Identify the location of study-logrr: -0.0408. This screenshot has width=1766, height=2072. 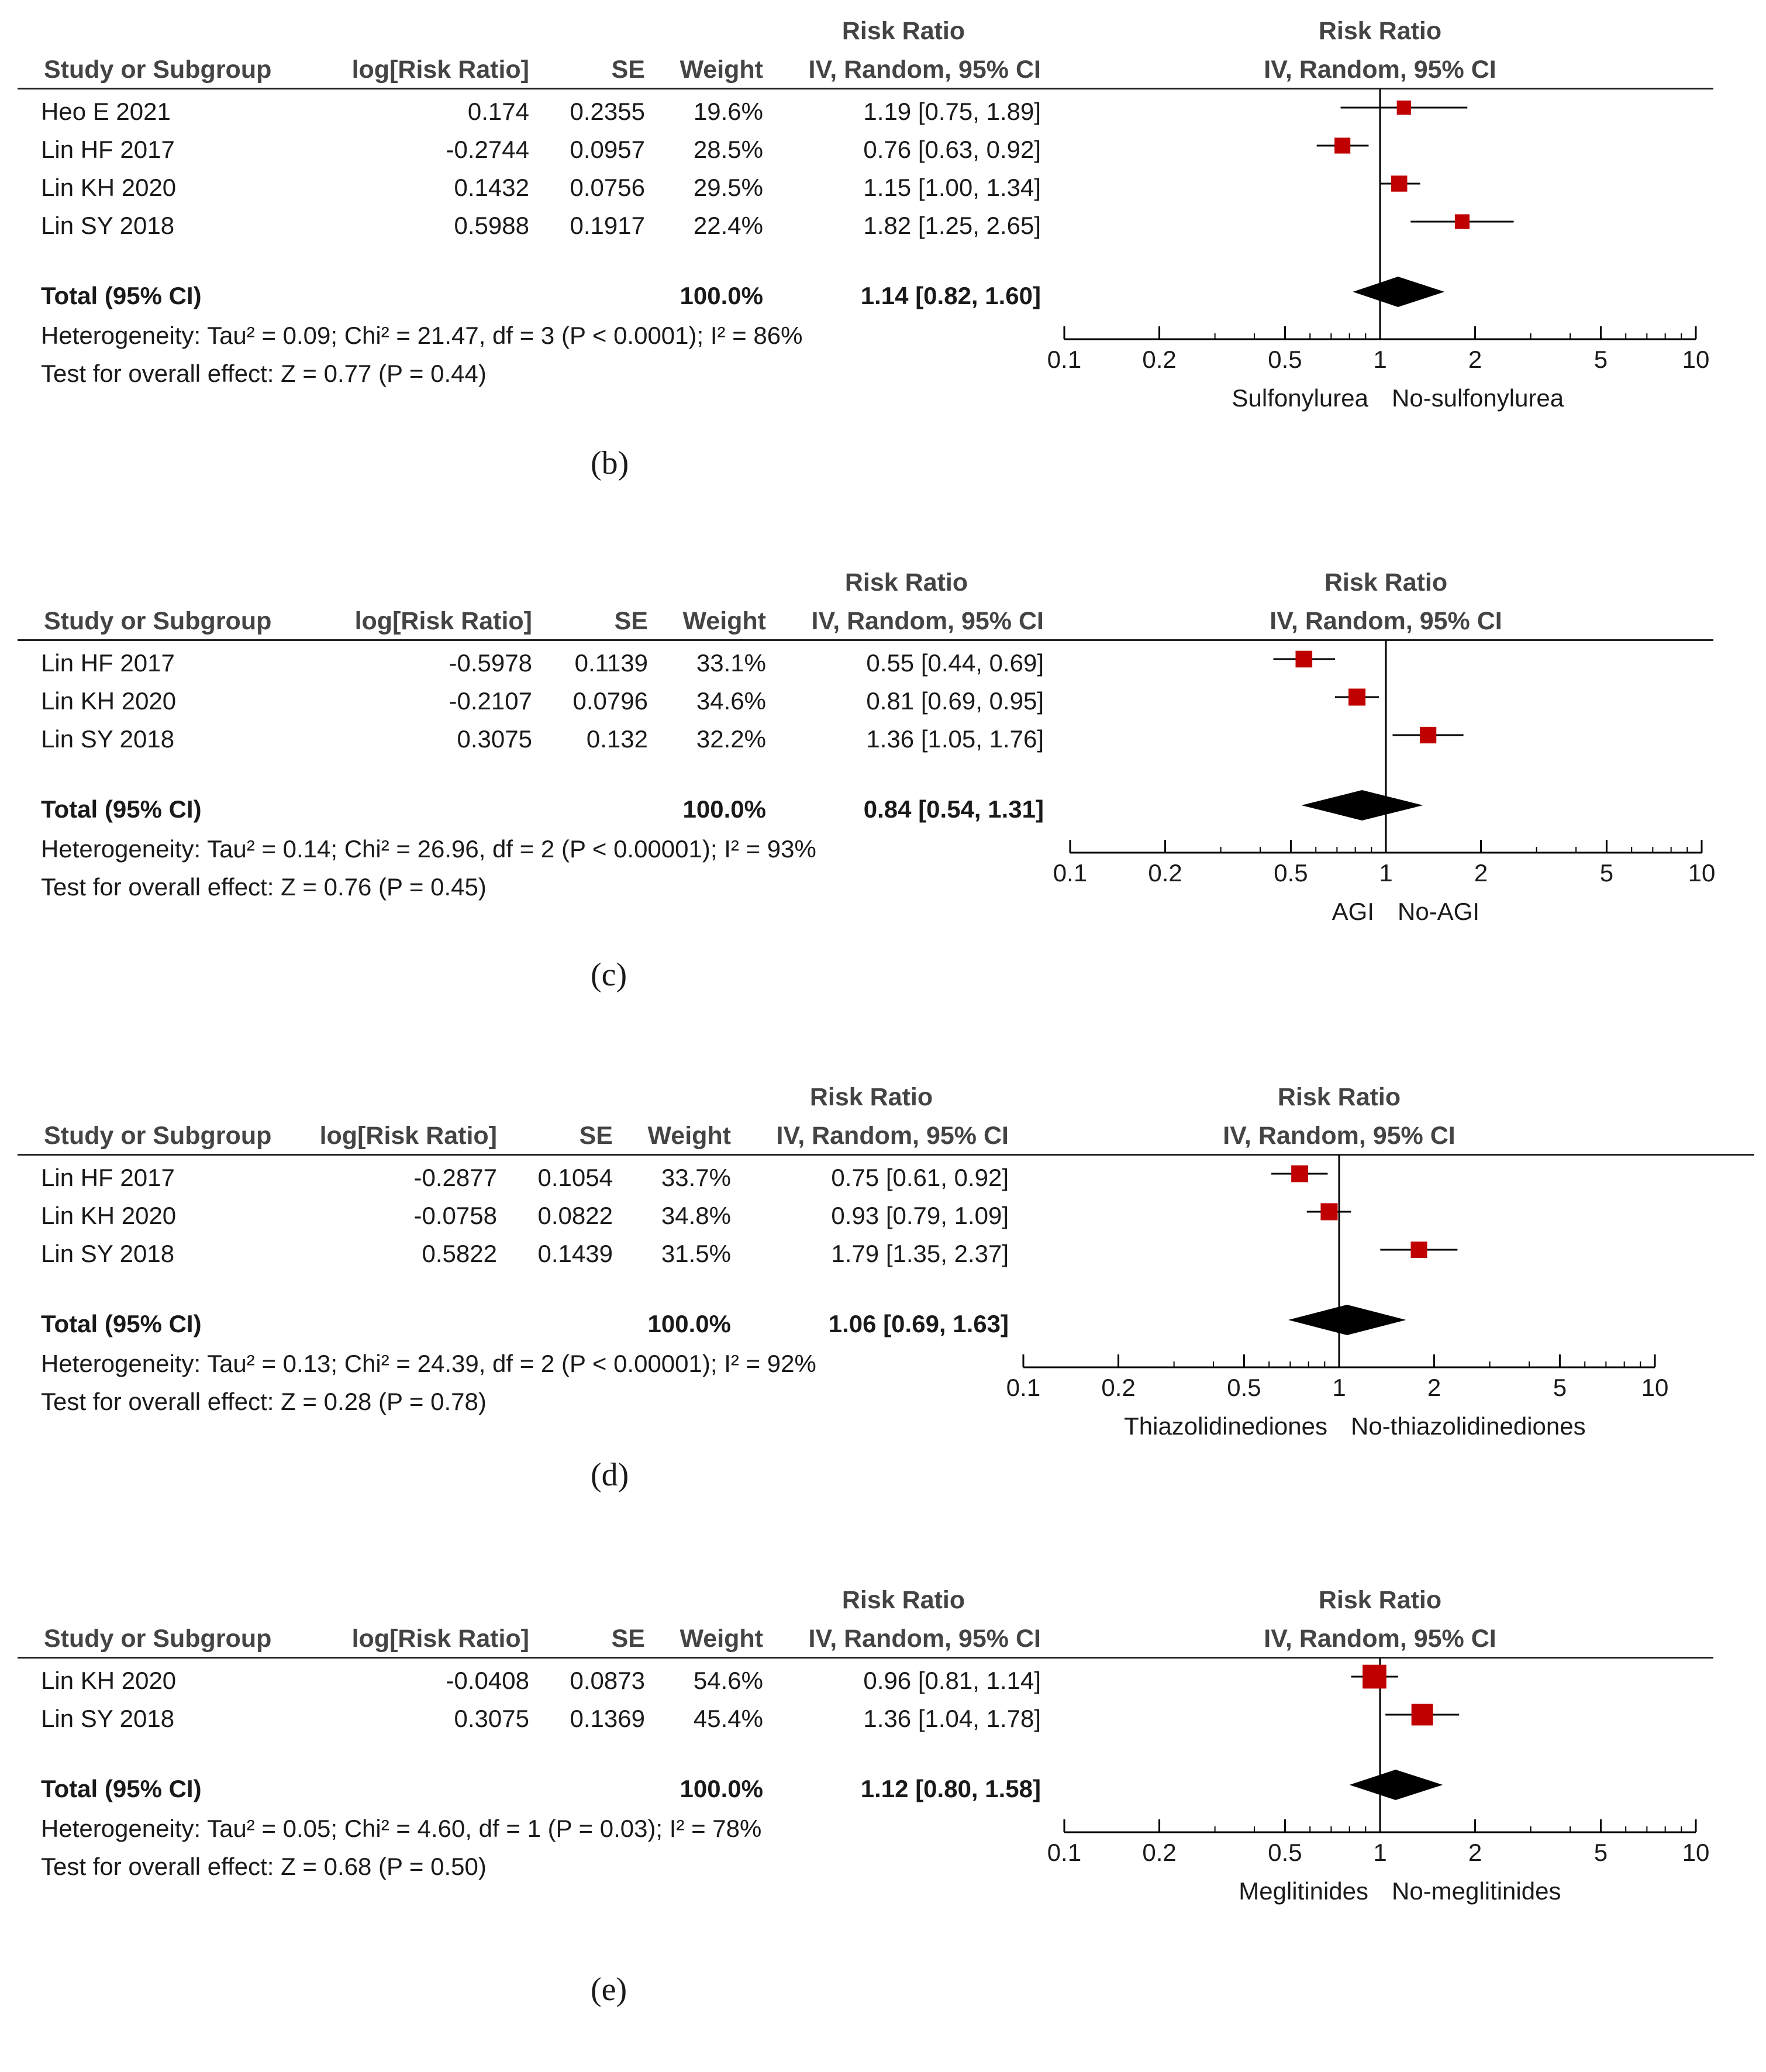
(487, 1680).